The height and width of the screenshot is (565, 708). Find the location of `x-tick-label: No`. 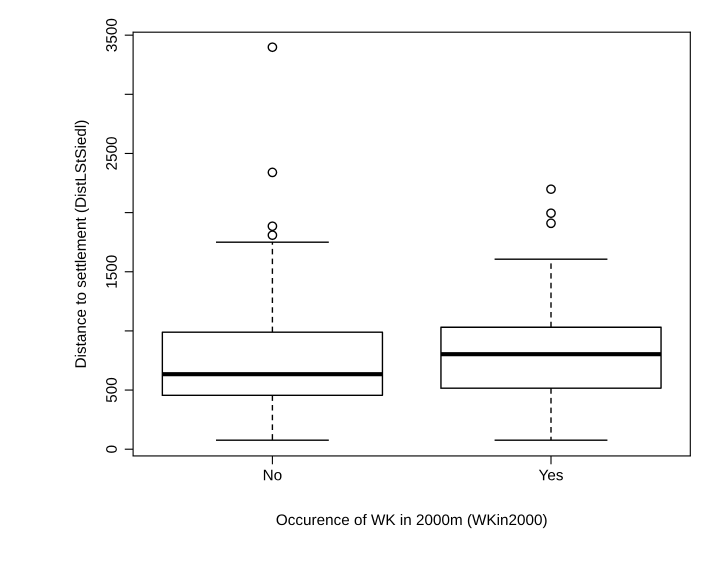

x-tick-label: No is located at coordinates (273, 475).